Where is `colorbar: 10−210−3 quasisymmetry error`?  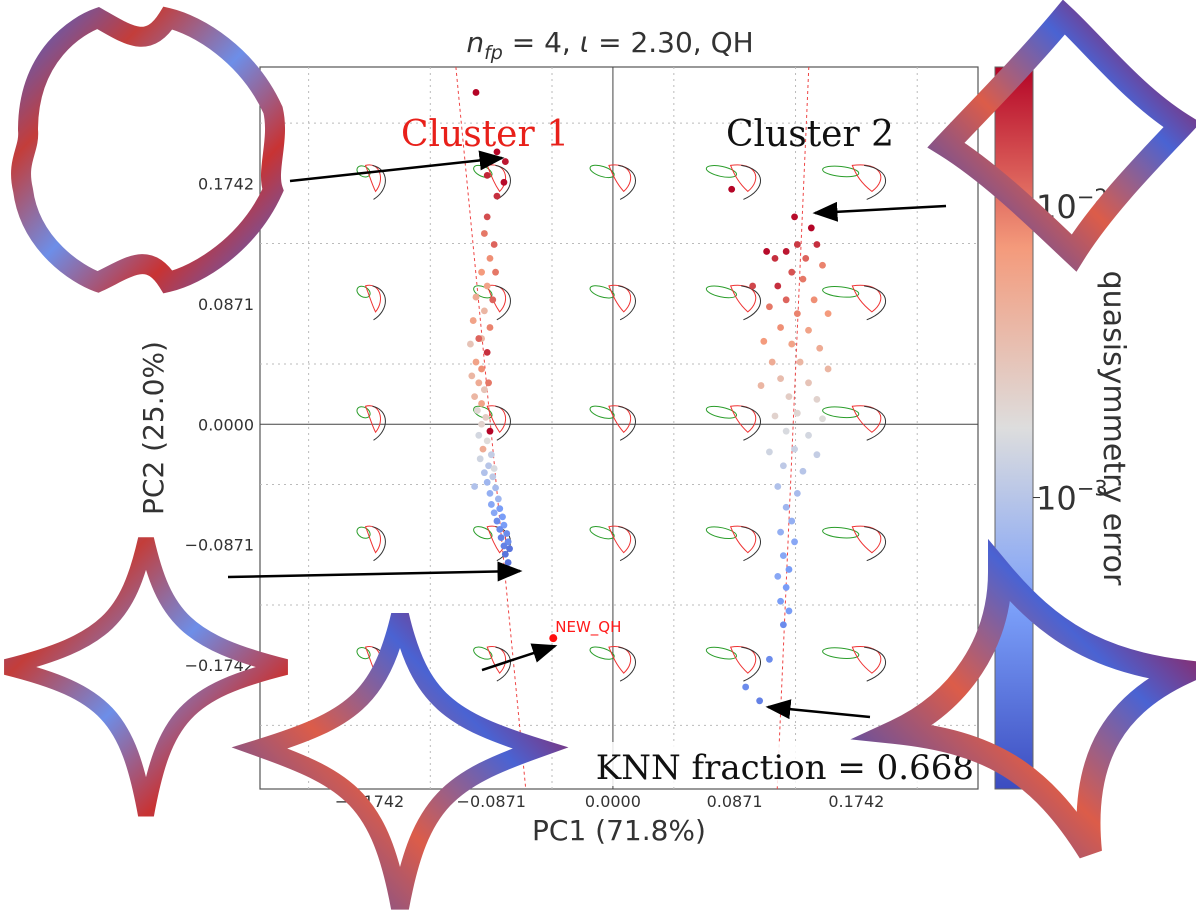
colorbar: 10−210−3 quasisymmetry error is located at coordinates (1062, 428).